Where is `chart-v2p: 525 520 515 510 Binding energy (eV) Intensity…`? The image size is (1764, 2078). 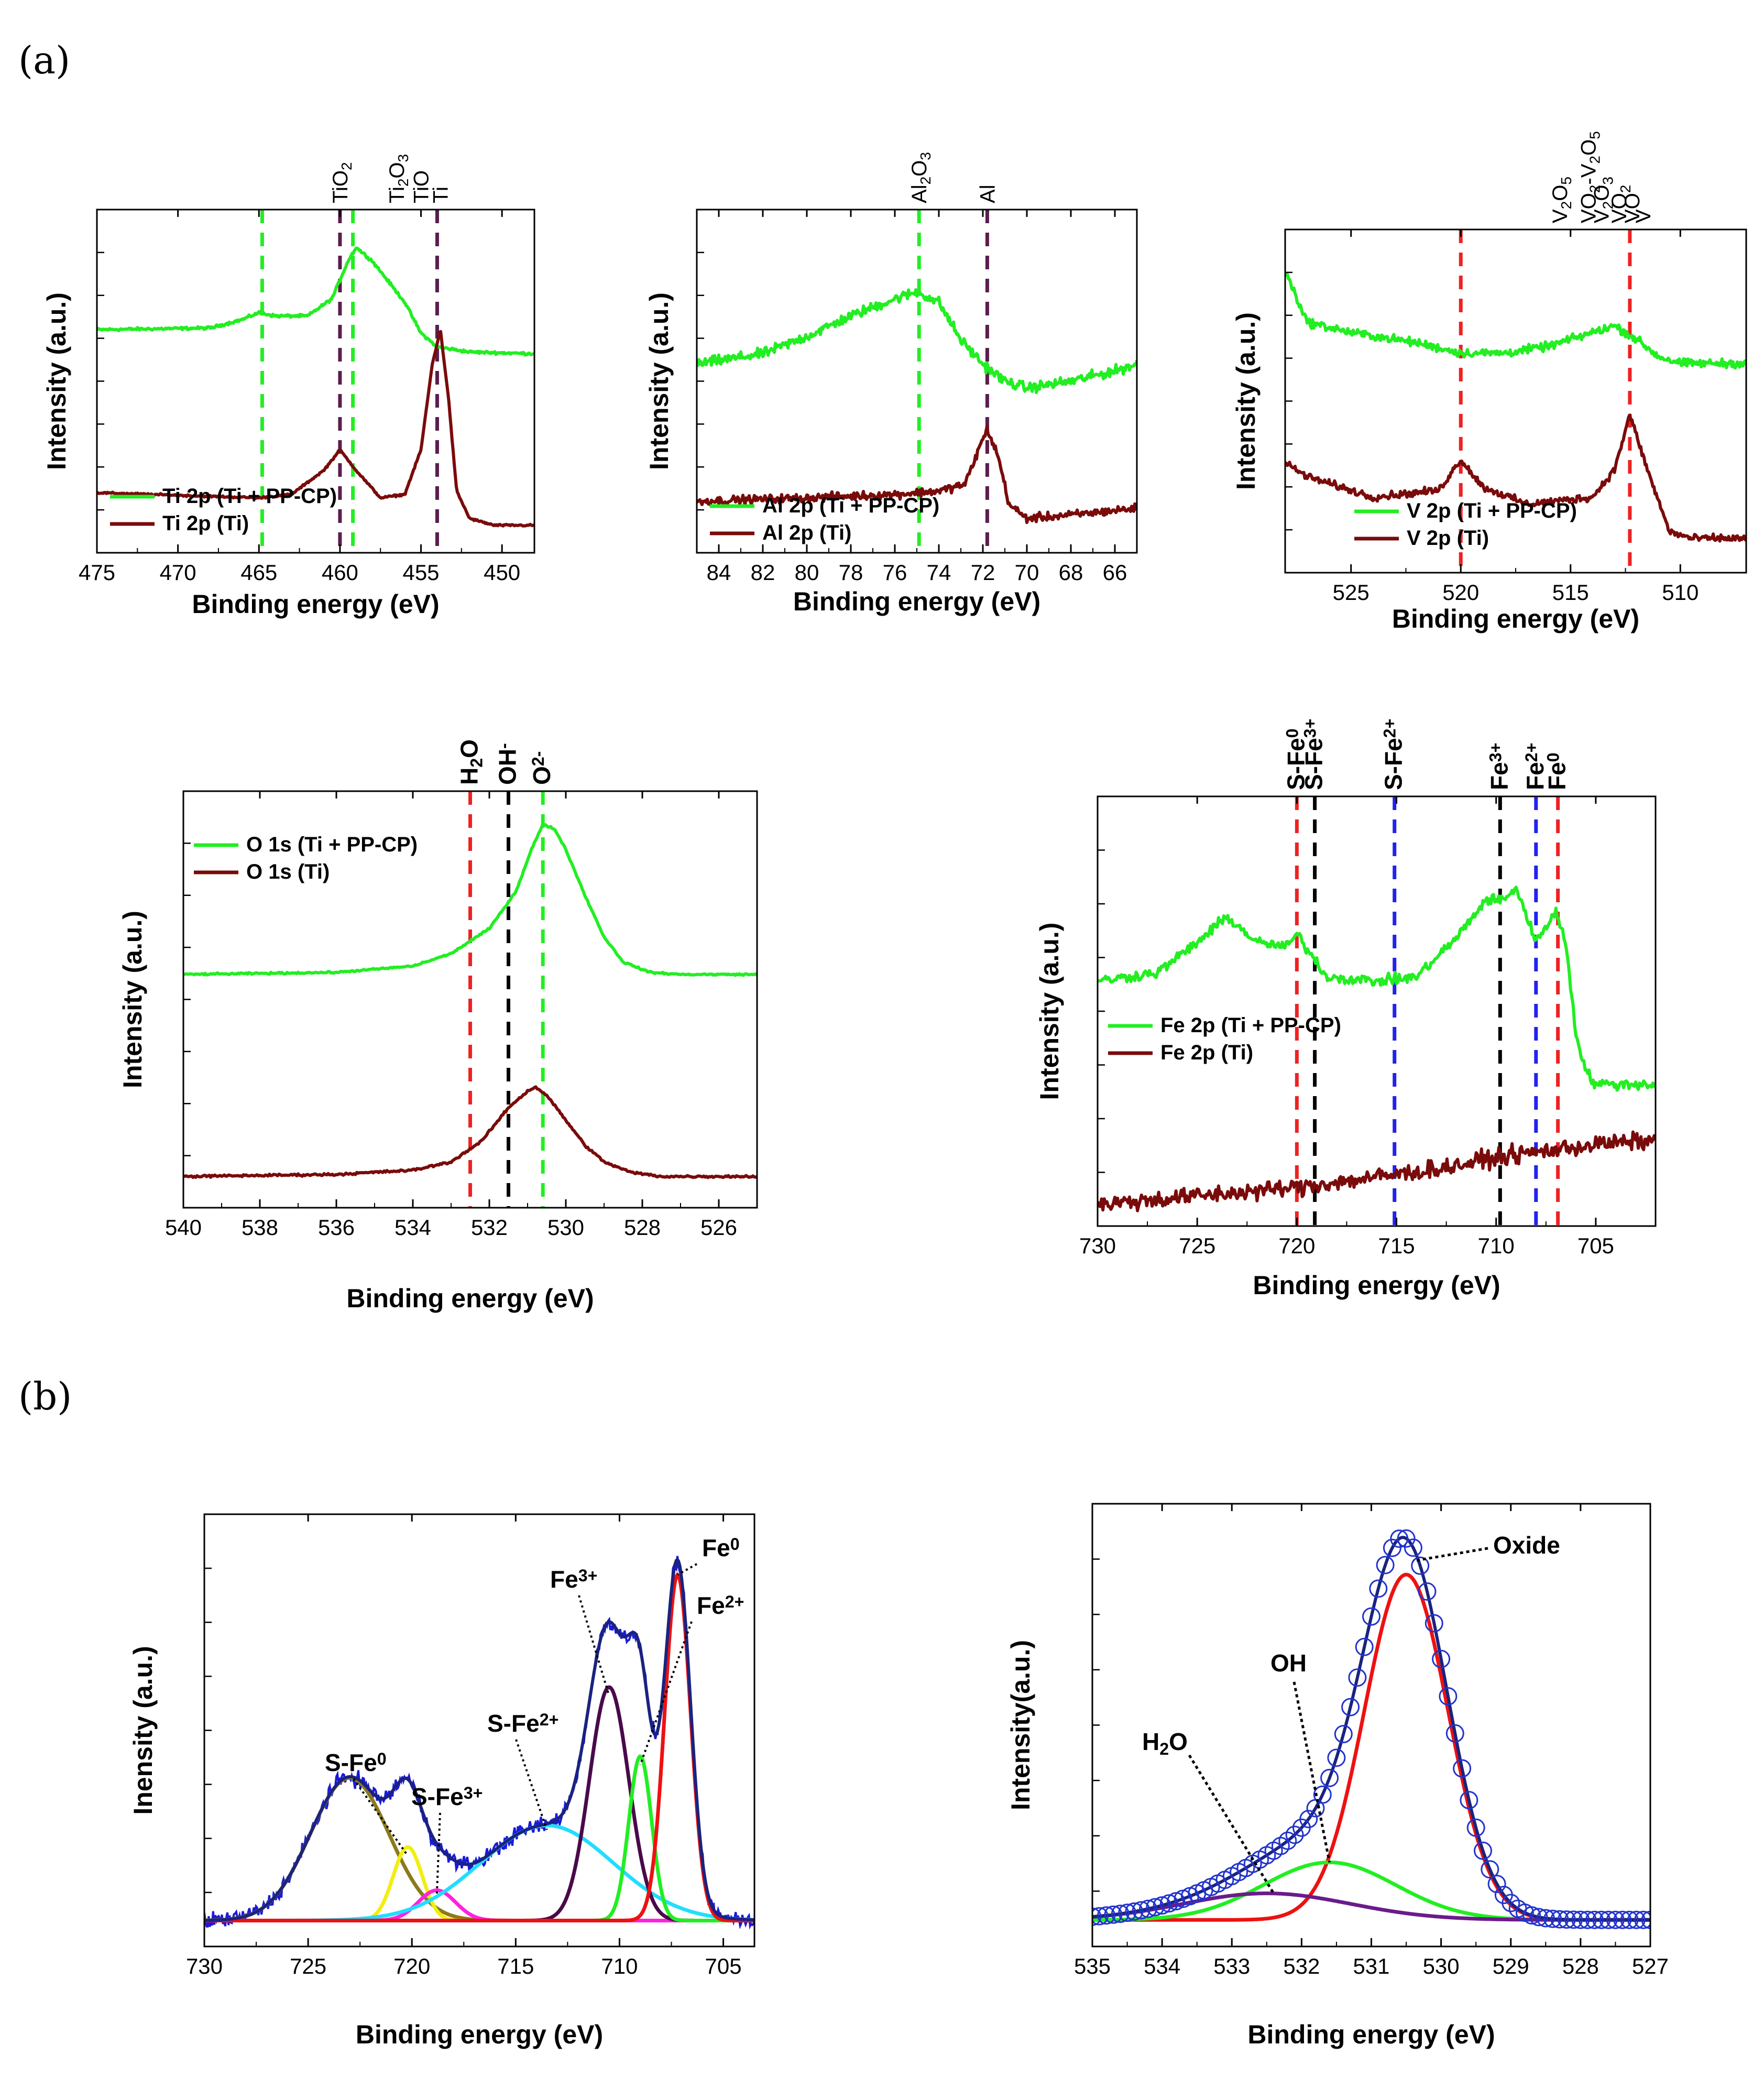 chart-v2p: 525 520 515 510 Binding energy (eV) Intensity… is located at coordinates (1489, 382).